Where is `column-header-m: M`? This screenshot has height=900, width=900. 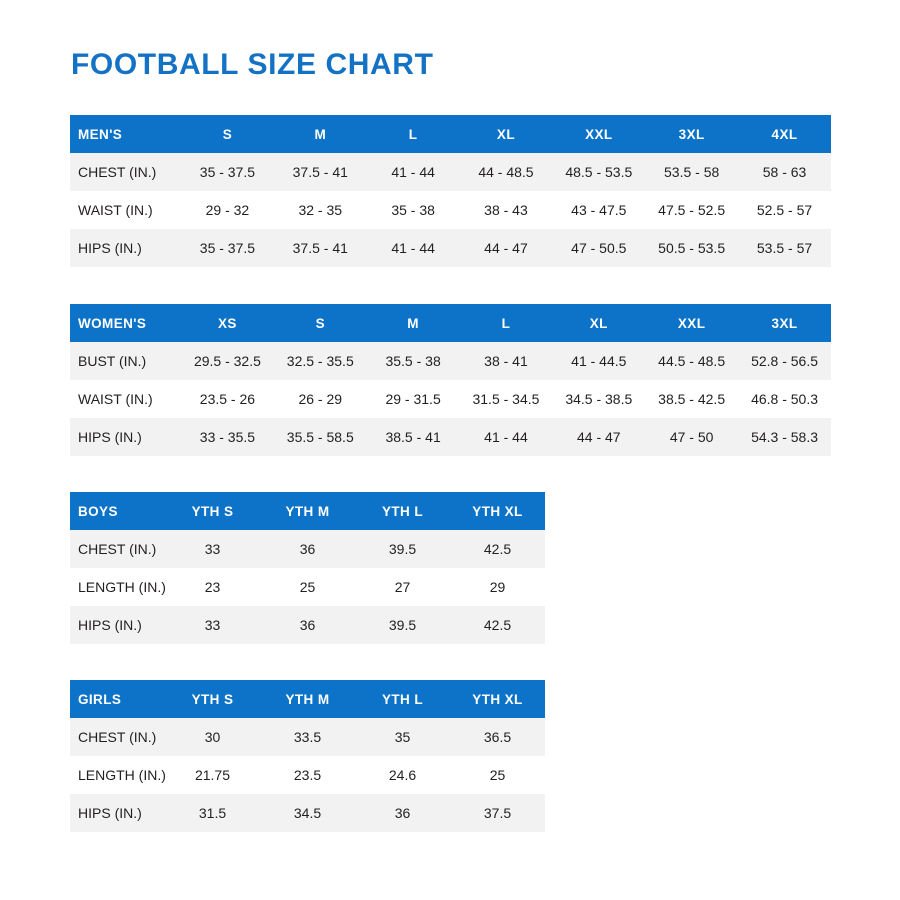
column-header-m: M is located at coordinates (413, 323).